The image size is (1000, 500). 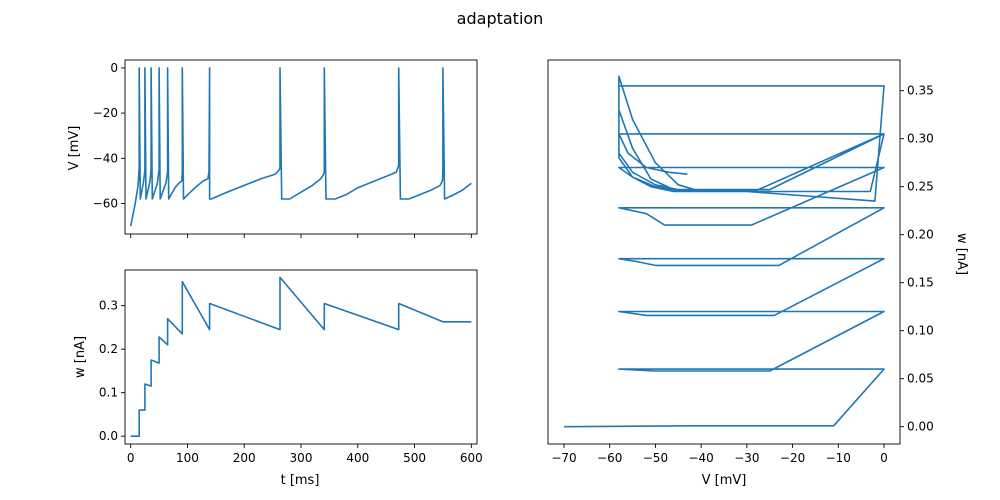 What do you see at coordinates (414, 458) in the screenshot?
I see `adaptation-trace-xtick-label: 500` at bounding box center [414, 458].